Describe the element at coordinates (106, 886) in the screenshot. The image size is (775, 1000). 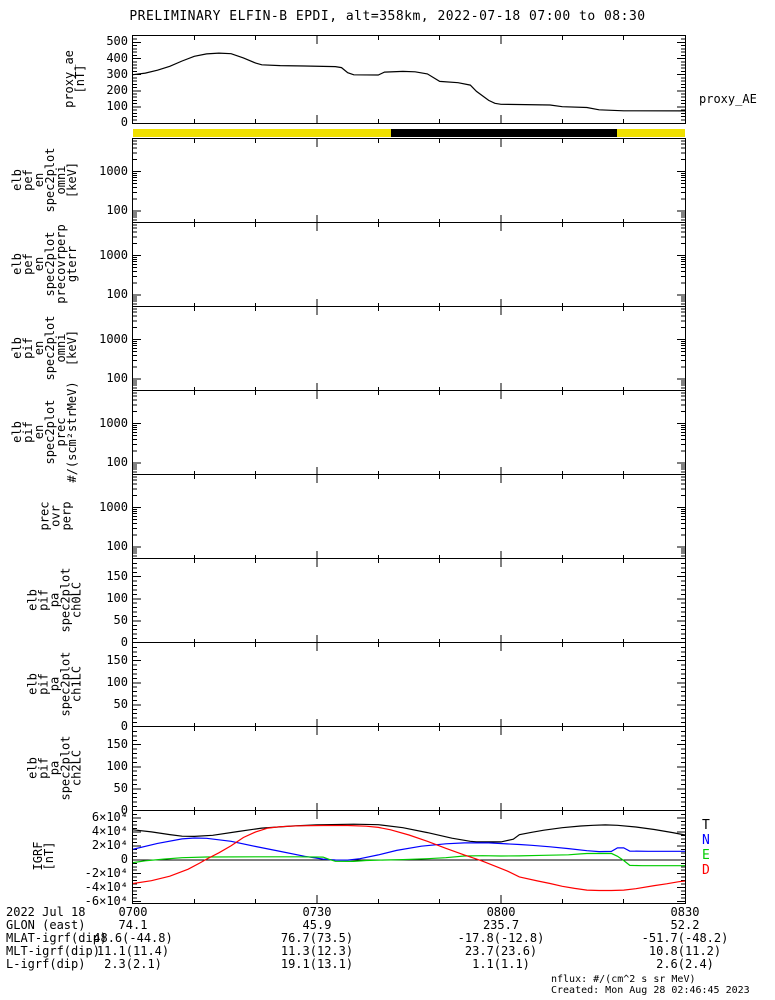
I see `y-tick-label-igrf: -4×10⁴` at that location.